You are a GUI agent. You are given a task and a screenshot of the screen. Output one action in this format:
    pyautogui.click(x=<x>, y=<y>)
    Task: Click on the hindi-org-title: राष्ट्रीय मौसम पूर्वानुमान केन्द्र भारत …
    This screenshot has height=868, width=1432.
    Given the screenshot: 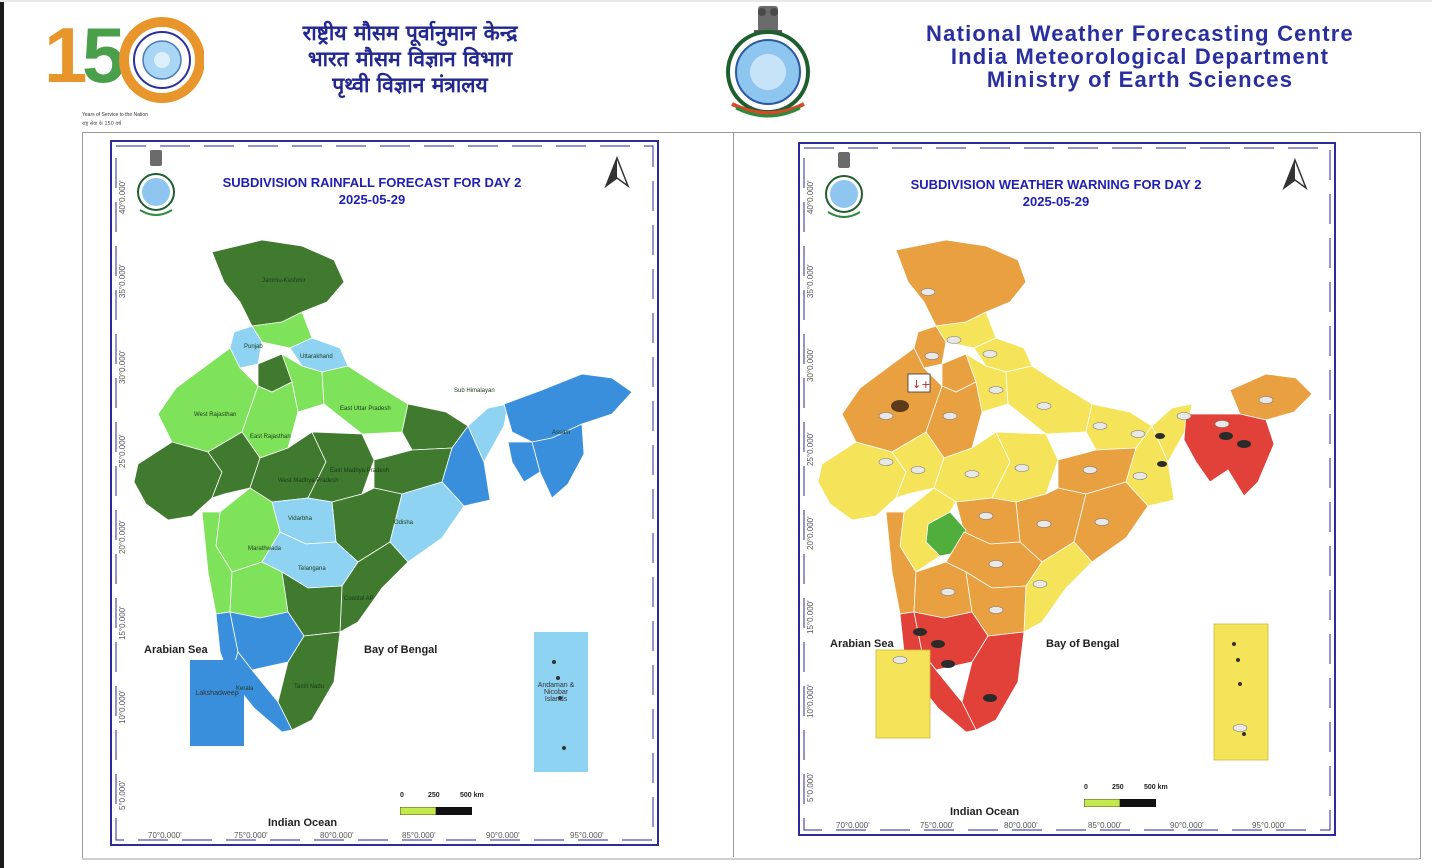 What is the action you would take?
    pyautogui.click(x=410, y=59)
    